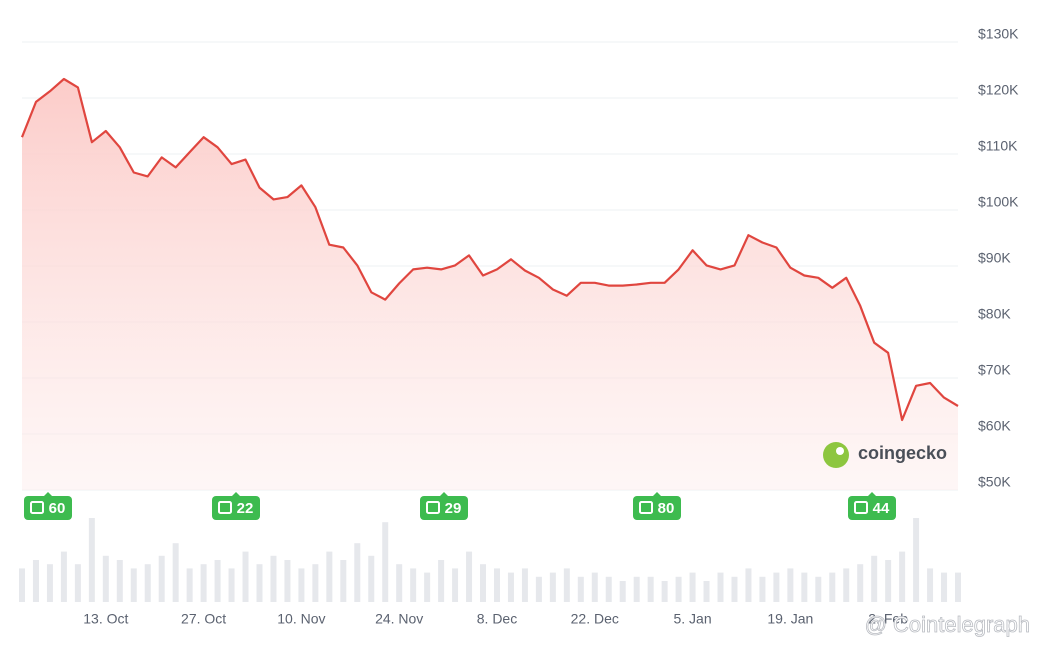  What do you see at coordinates (994, 426) in the screenshot?
I see `y-tick-label: $60K` at bounding box center [994, 426].